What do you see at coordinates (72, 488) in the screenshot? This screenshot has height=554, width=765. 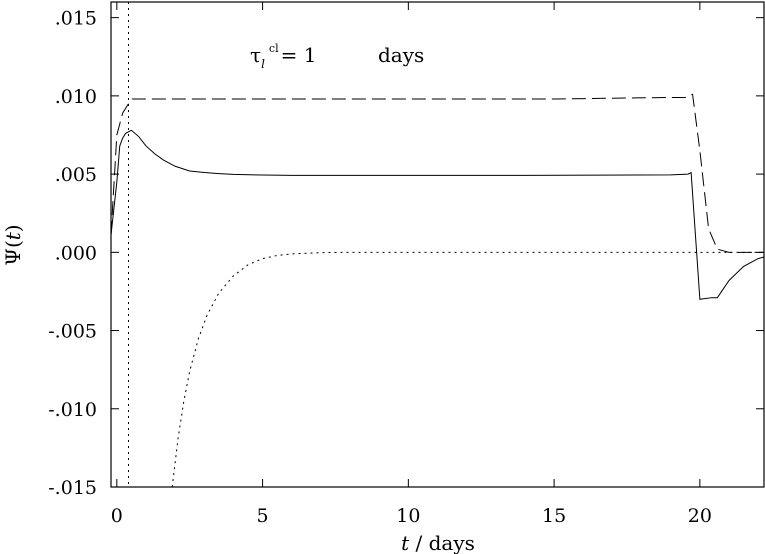 I see `y-tick-label-6: -.015` at bounding box center [72, 488].